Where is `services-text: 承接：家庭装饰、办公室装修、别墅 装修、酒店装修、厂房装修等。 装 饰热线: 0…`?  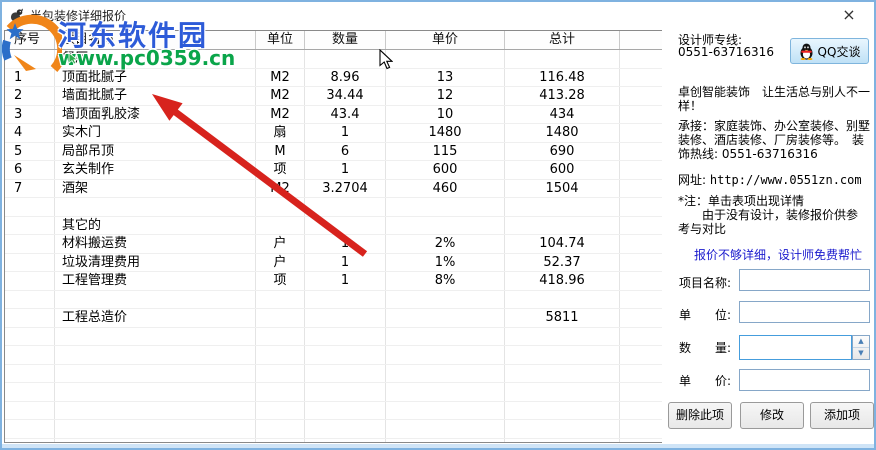
services-text: 承接：家庭装饰、办公室装修、别墅 装修、酒店装修、厂房装修等。 装 饰热线: 0… is located at coordinates (774, 140).